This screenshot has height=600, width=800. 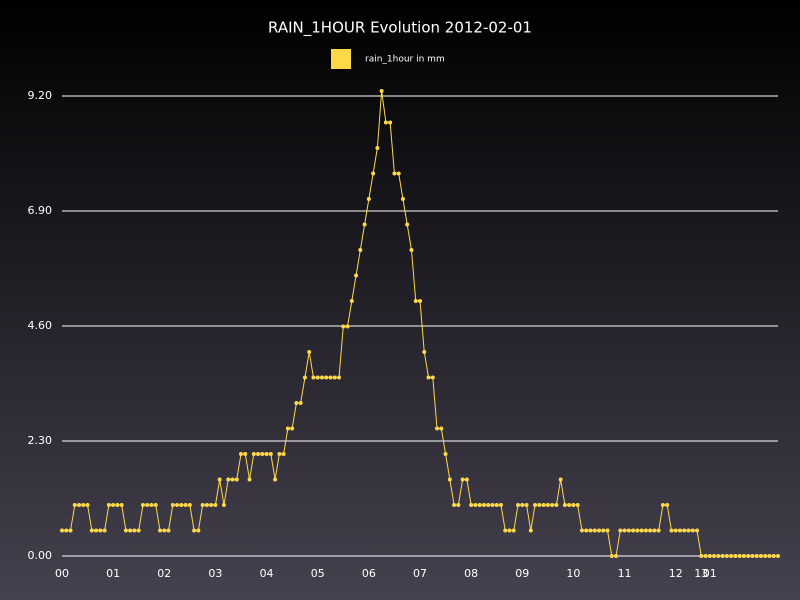 I want to click on x-tick-label: 11, so click(x=625, y=573).